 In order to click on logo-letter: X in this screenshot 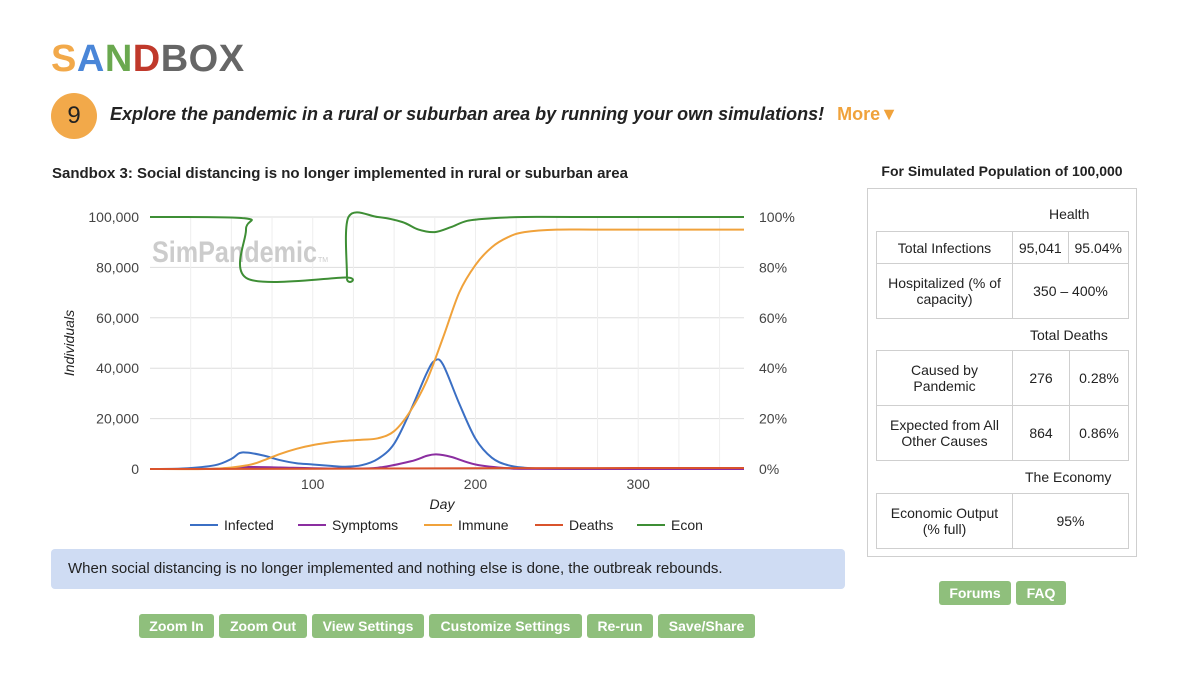, I will do `click(231, 59)`.